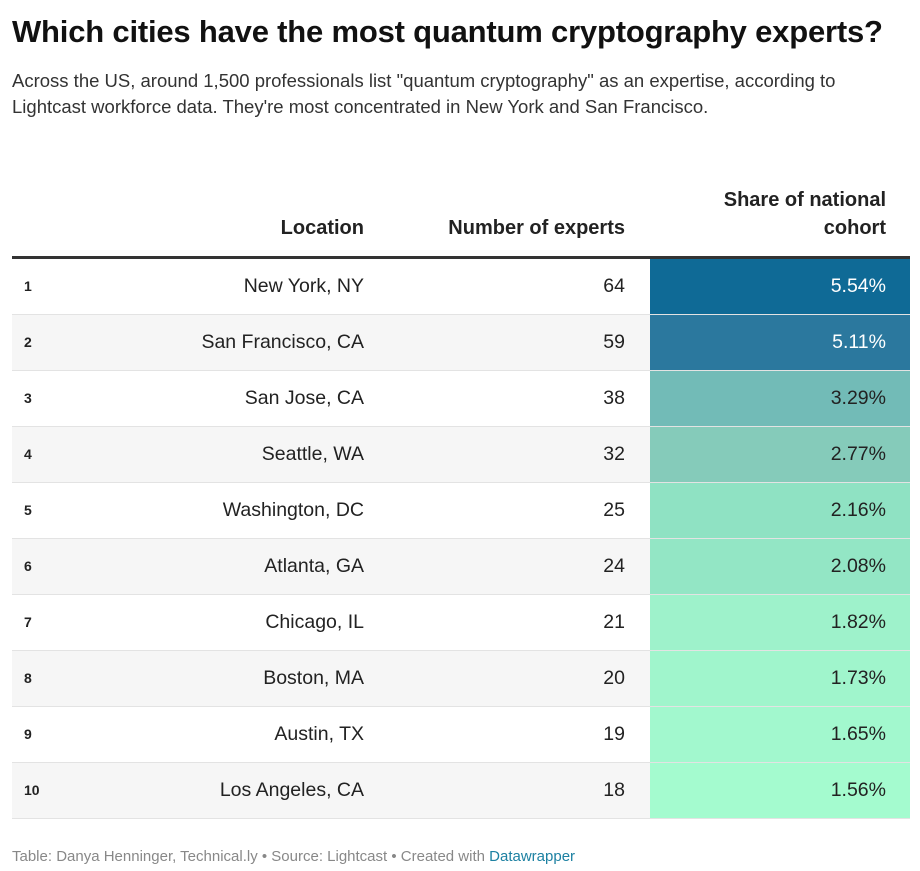  What do you see at coordinates (461, 343) in the screenshot?
I see `table-row: 2 San Francisco, CA 59 5.11%` at bounding box center [461, 343].